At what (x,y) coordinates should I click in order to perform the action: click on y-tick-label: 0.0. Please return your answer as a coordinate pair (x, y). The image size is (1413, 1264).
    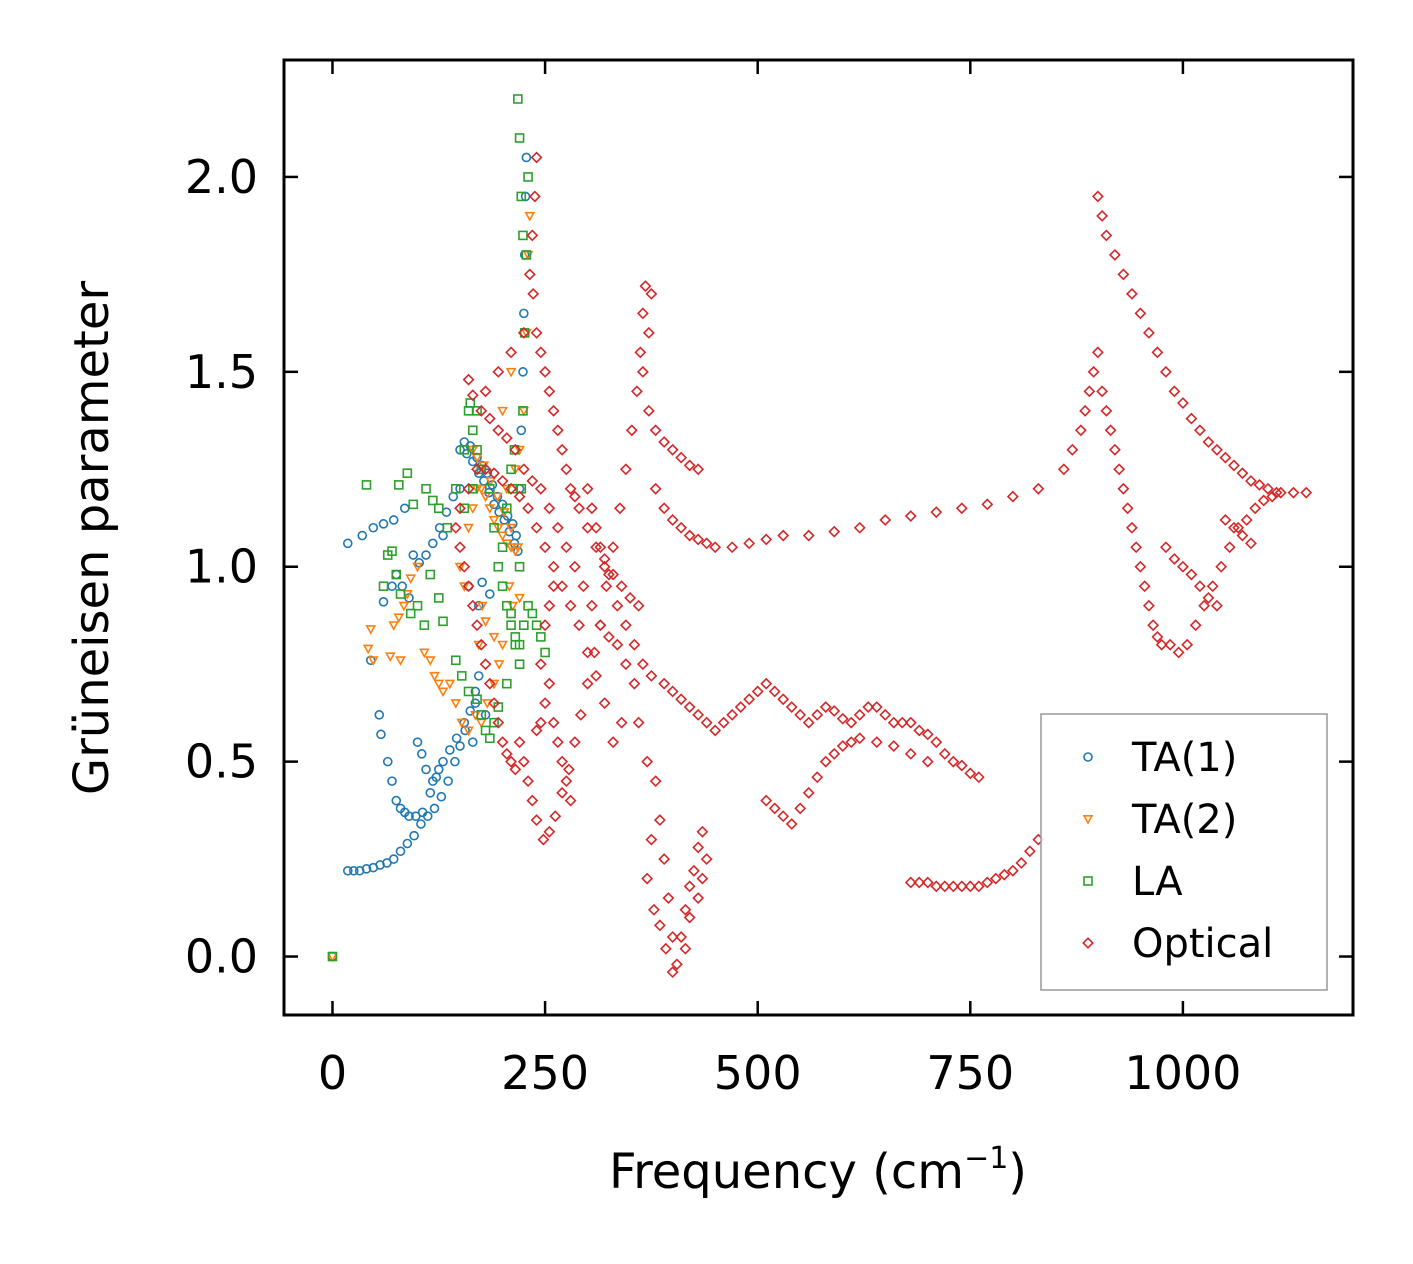
    Looking at the image, I should click on (221, 957).